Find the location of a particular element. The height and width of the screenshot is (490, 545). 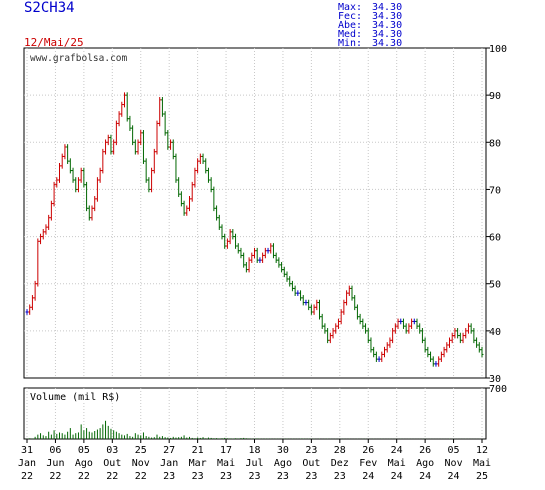

x-tick-label: 12 is located at coordinates (482, 450).